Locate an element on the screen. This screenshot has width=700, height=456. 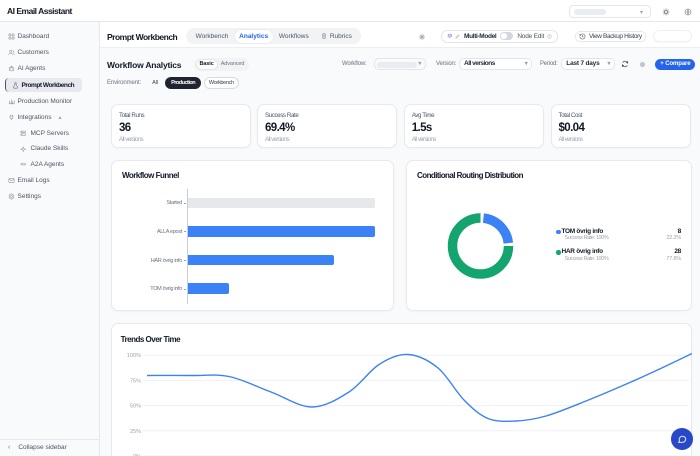
svg-text: 0% is located at coordinates (137, 455).